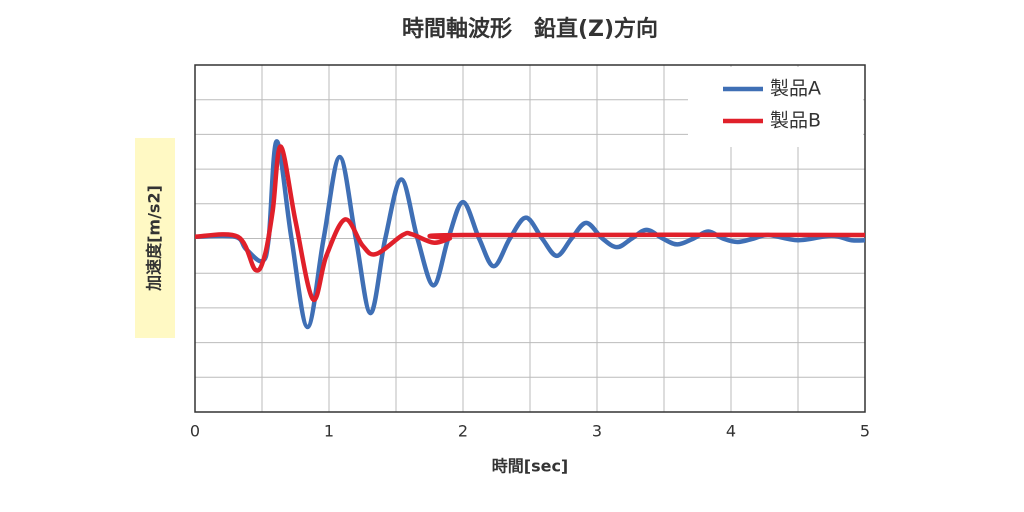 This screenshot has height=512, width=1024. What do you see at coordinates (597, 431) in the screenshot?
I see `x-tick-label: 3` at bounding box center [597, 431].